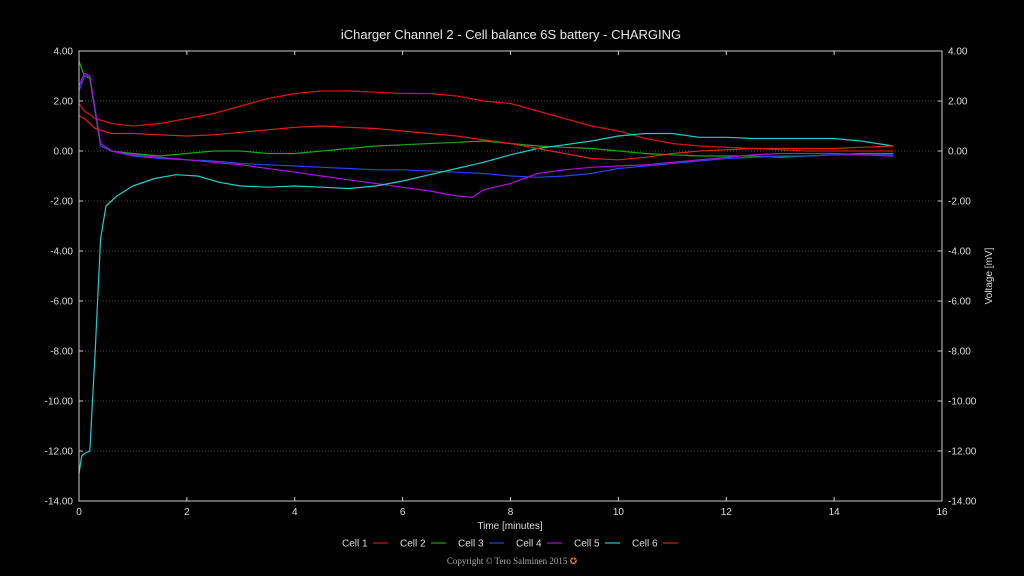 The height and width of the screenshot is (576, 1024). What do you see at coordinates (962, 402) in the screenshot?
I see `y-tick-label-right: -10.00` at bounding box center [962, 402].